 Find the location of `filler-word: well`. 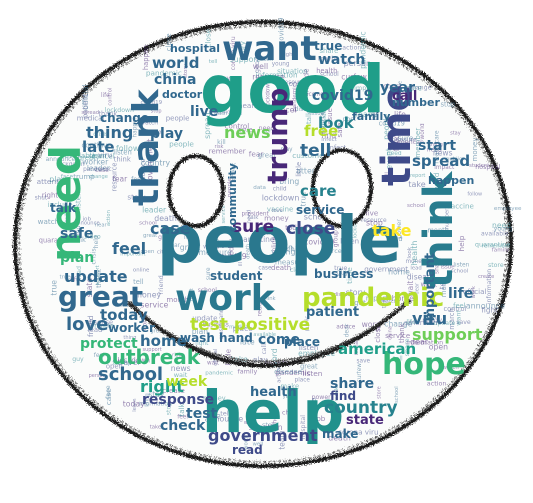

filler-word: well is located at coordinates (258, 444).